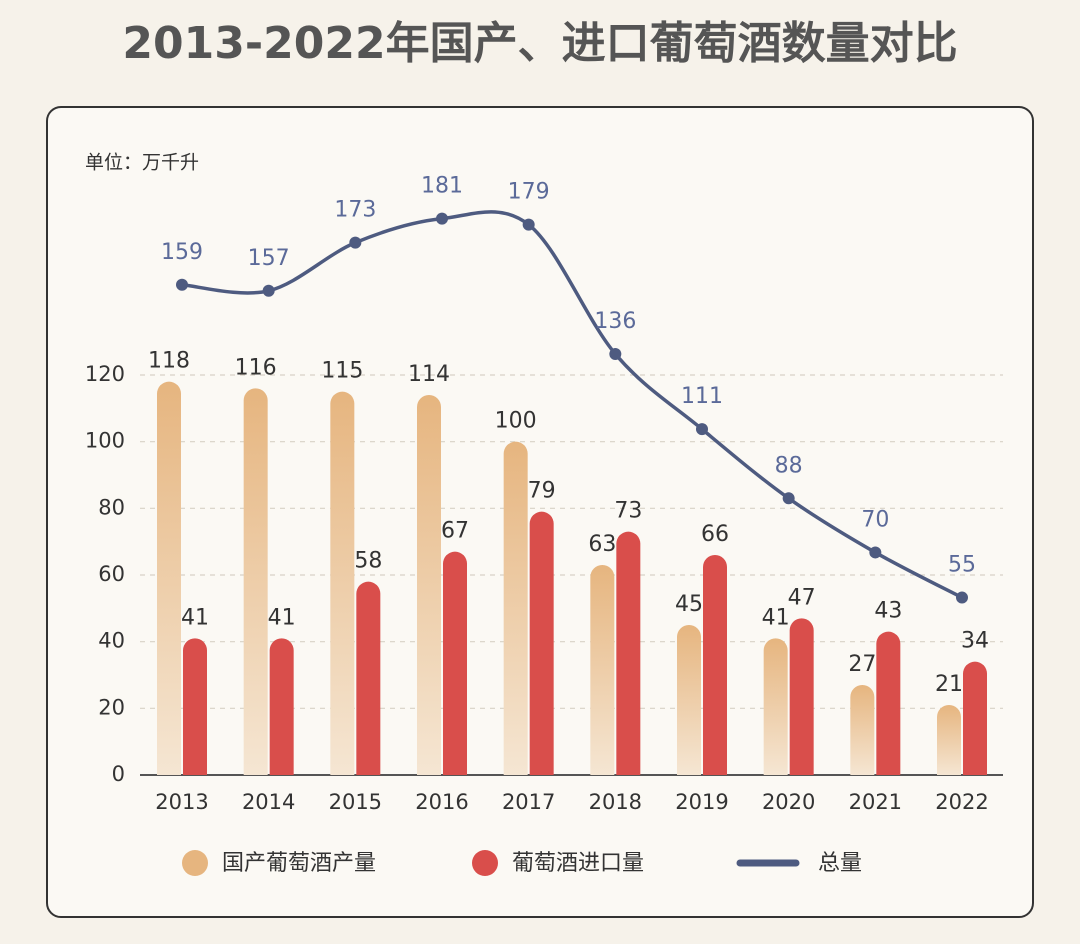 The height and width of the screenshot is (944, 1080). Describe the element at coordinates (615, 321) in the screenshot. I see `value-label: 136` at that location.